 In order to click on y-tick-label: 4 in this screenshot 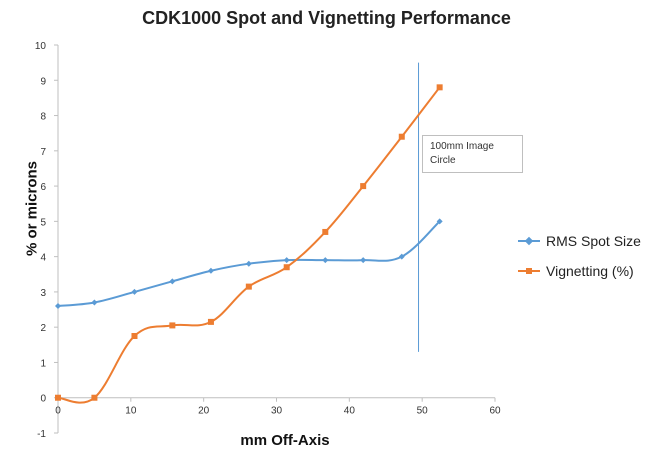, I will do `click(43, 258)`.